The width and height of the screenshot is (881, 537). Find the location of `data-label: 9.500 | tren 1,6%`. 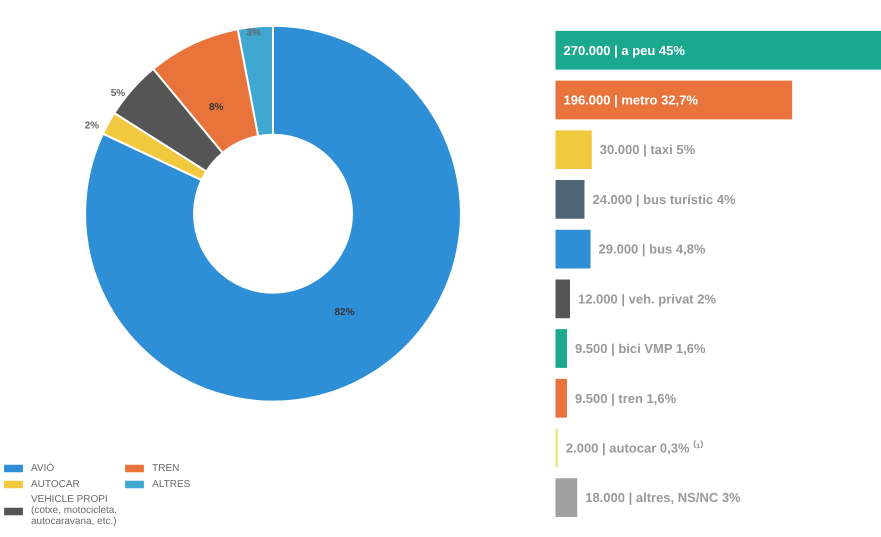

data-label: 9.500 | tren 1,6% is located at coordinates (625, 398).